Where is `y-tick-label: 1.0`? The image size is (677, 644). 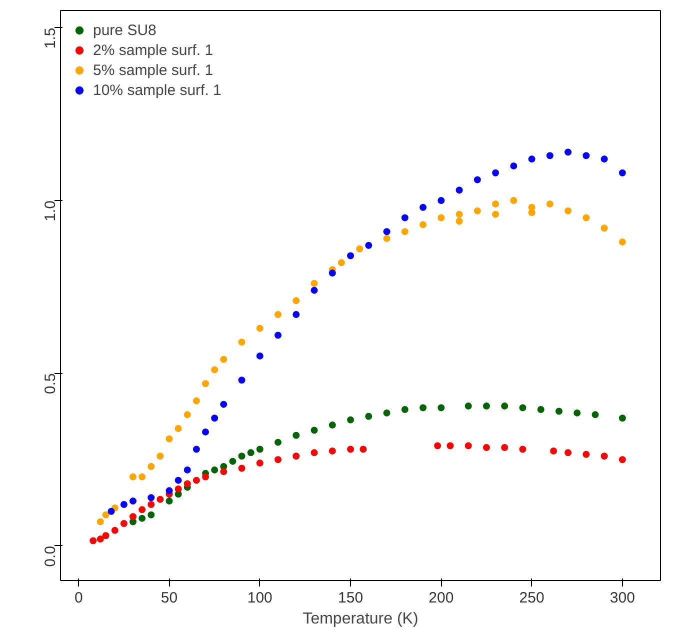
y-tick-label: 1.0 is located at coordinates (50, 211).